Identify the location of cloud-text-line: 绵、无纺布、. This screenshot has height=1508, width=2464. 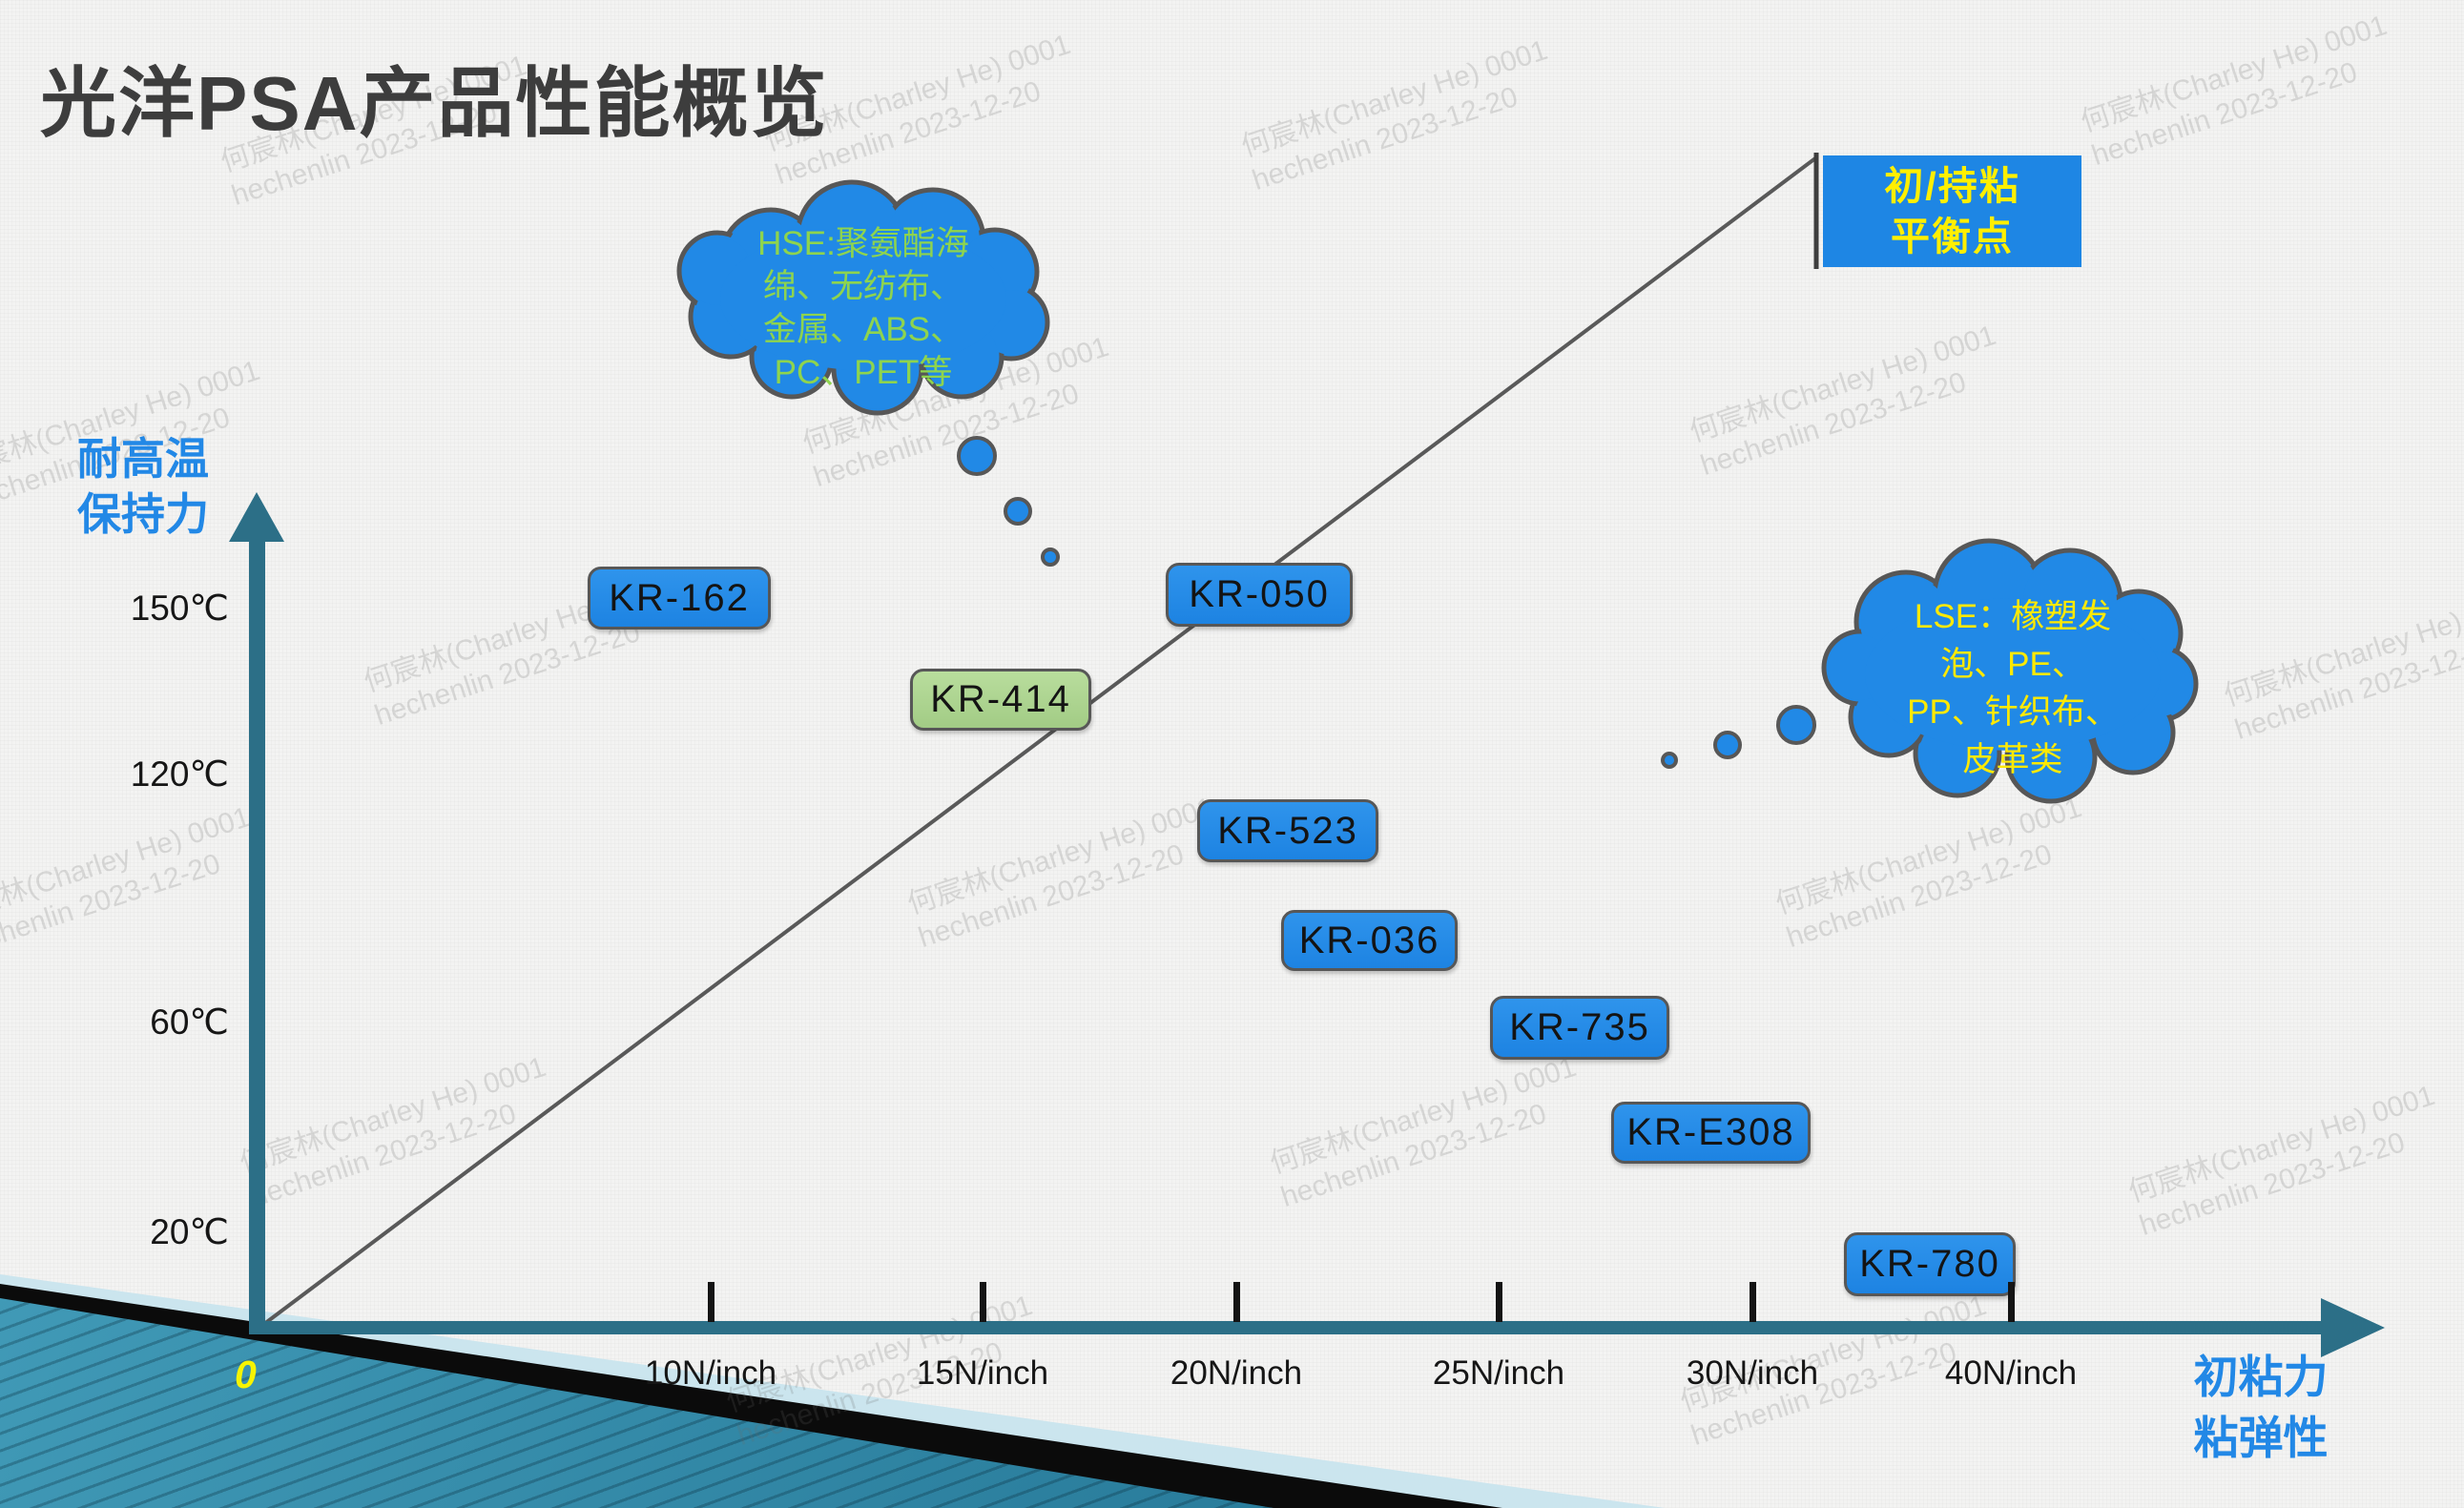
(862, 286).